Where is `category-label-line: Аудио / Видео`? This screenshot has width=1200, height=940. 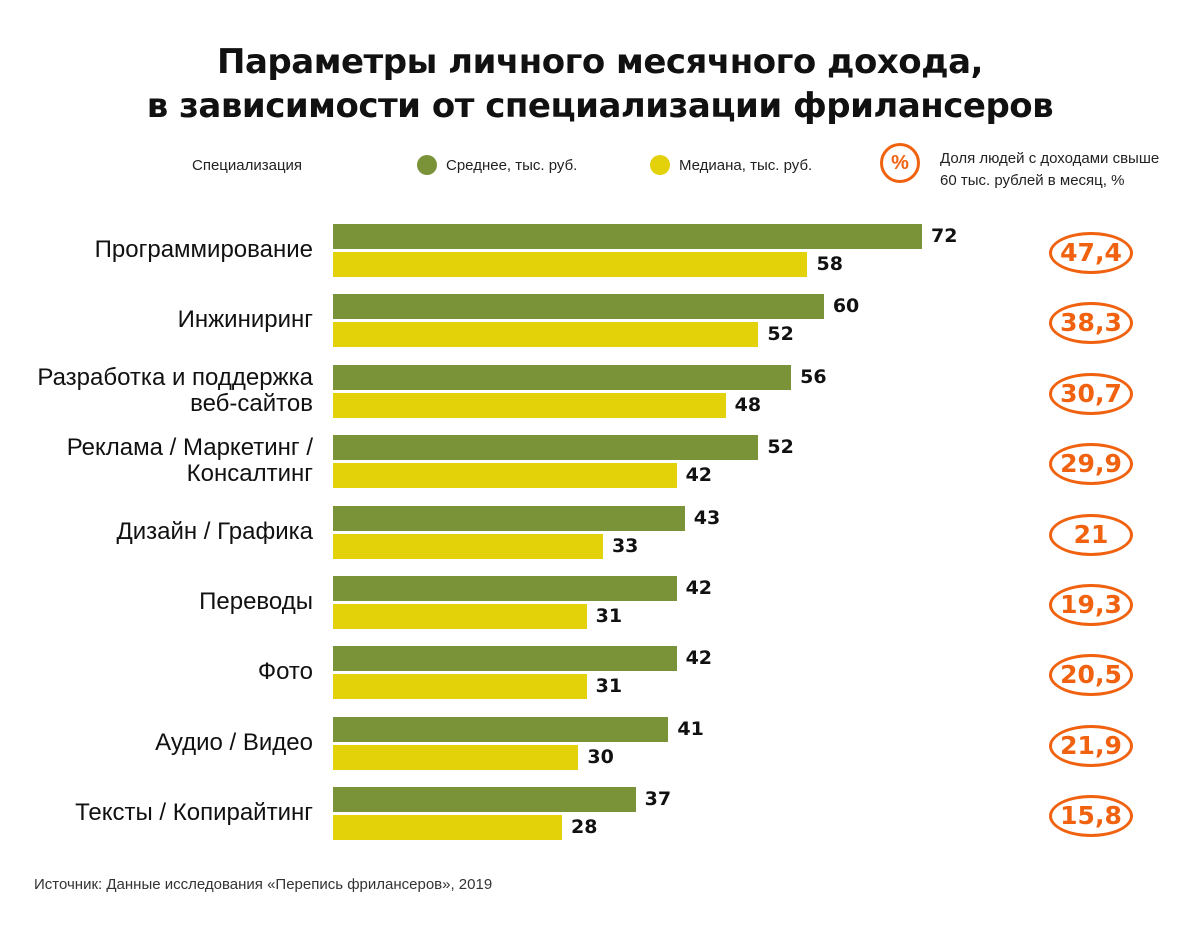 category-label-line: Аудио / Видео is located at coordinates (234, 742).